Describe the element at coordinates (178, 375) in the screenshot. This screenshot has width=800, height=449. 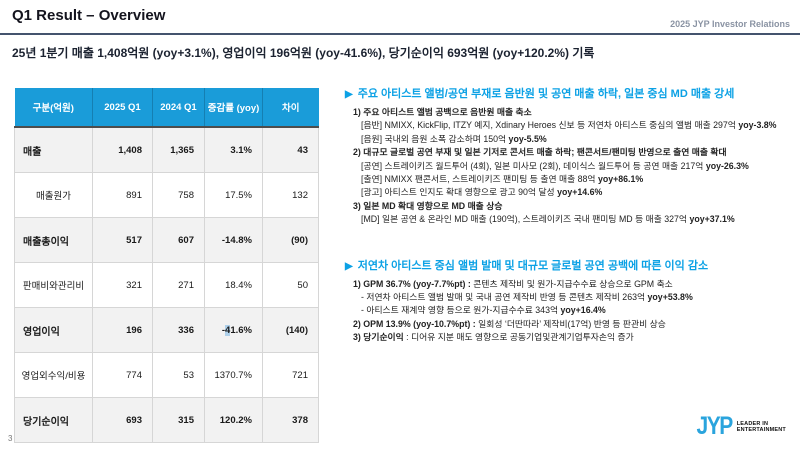
I see `cell-value: 53` at that location.